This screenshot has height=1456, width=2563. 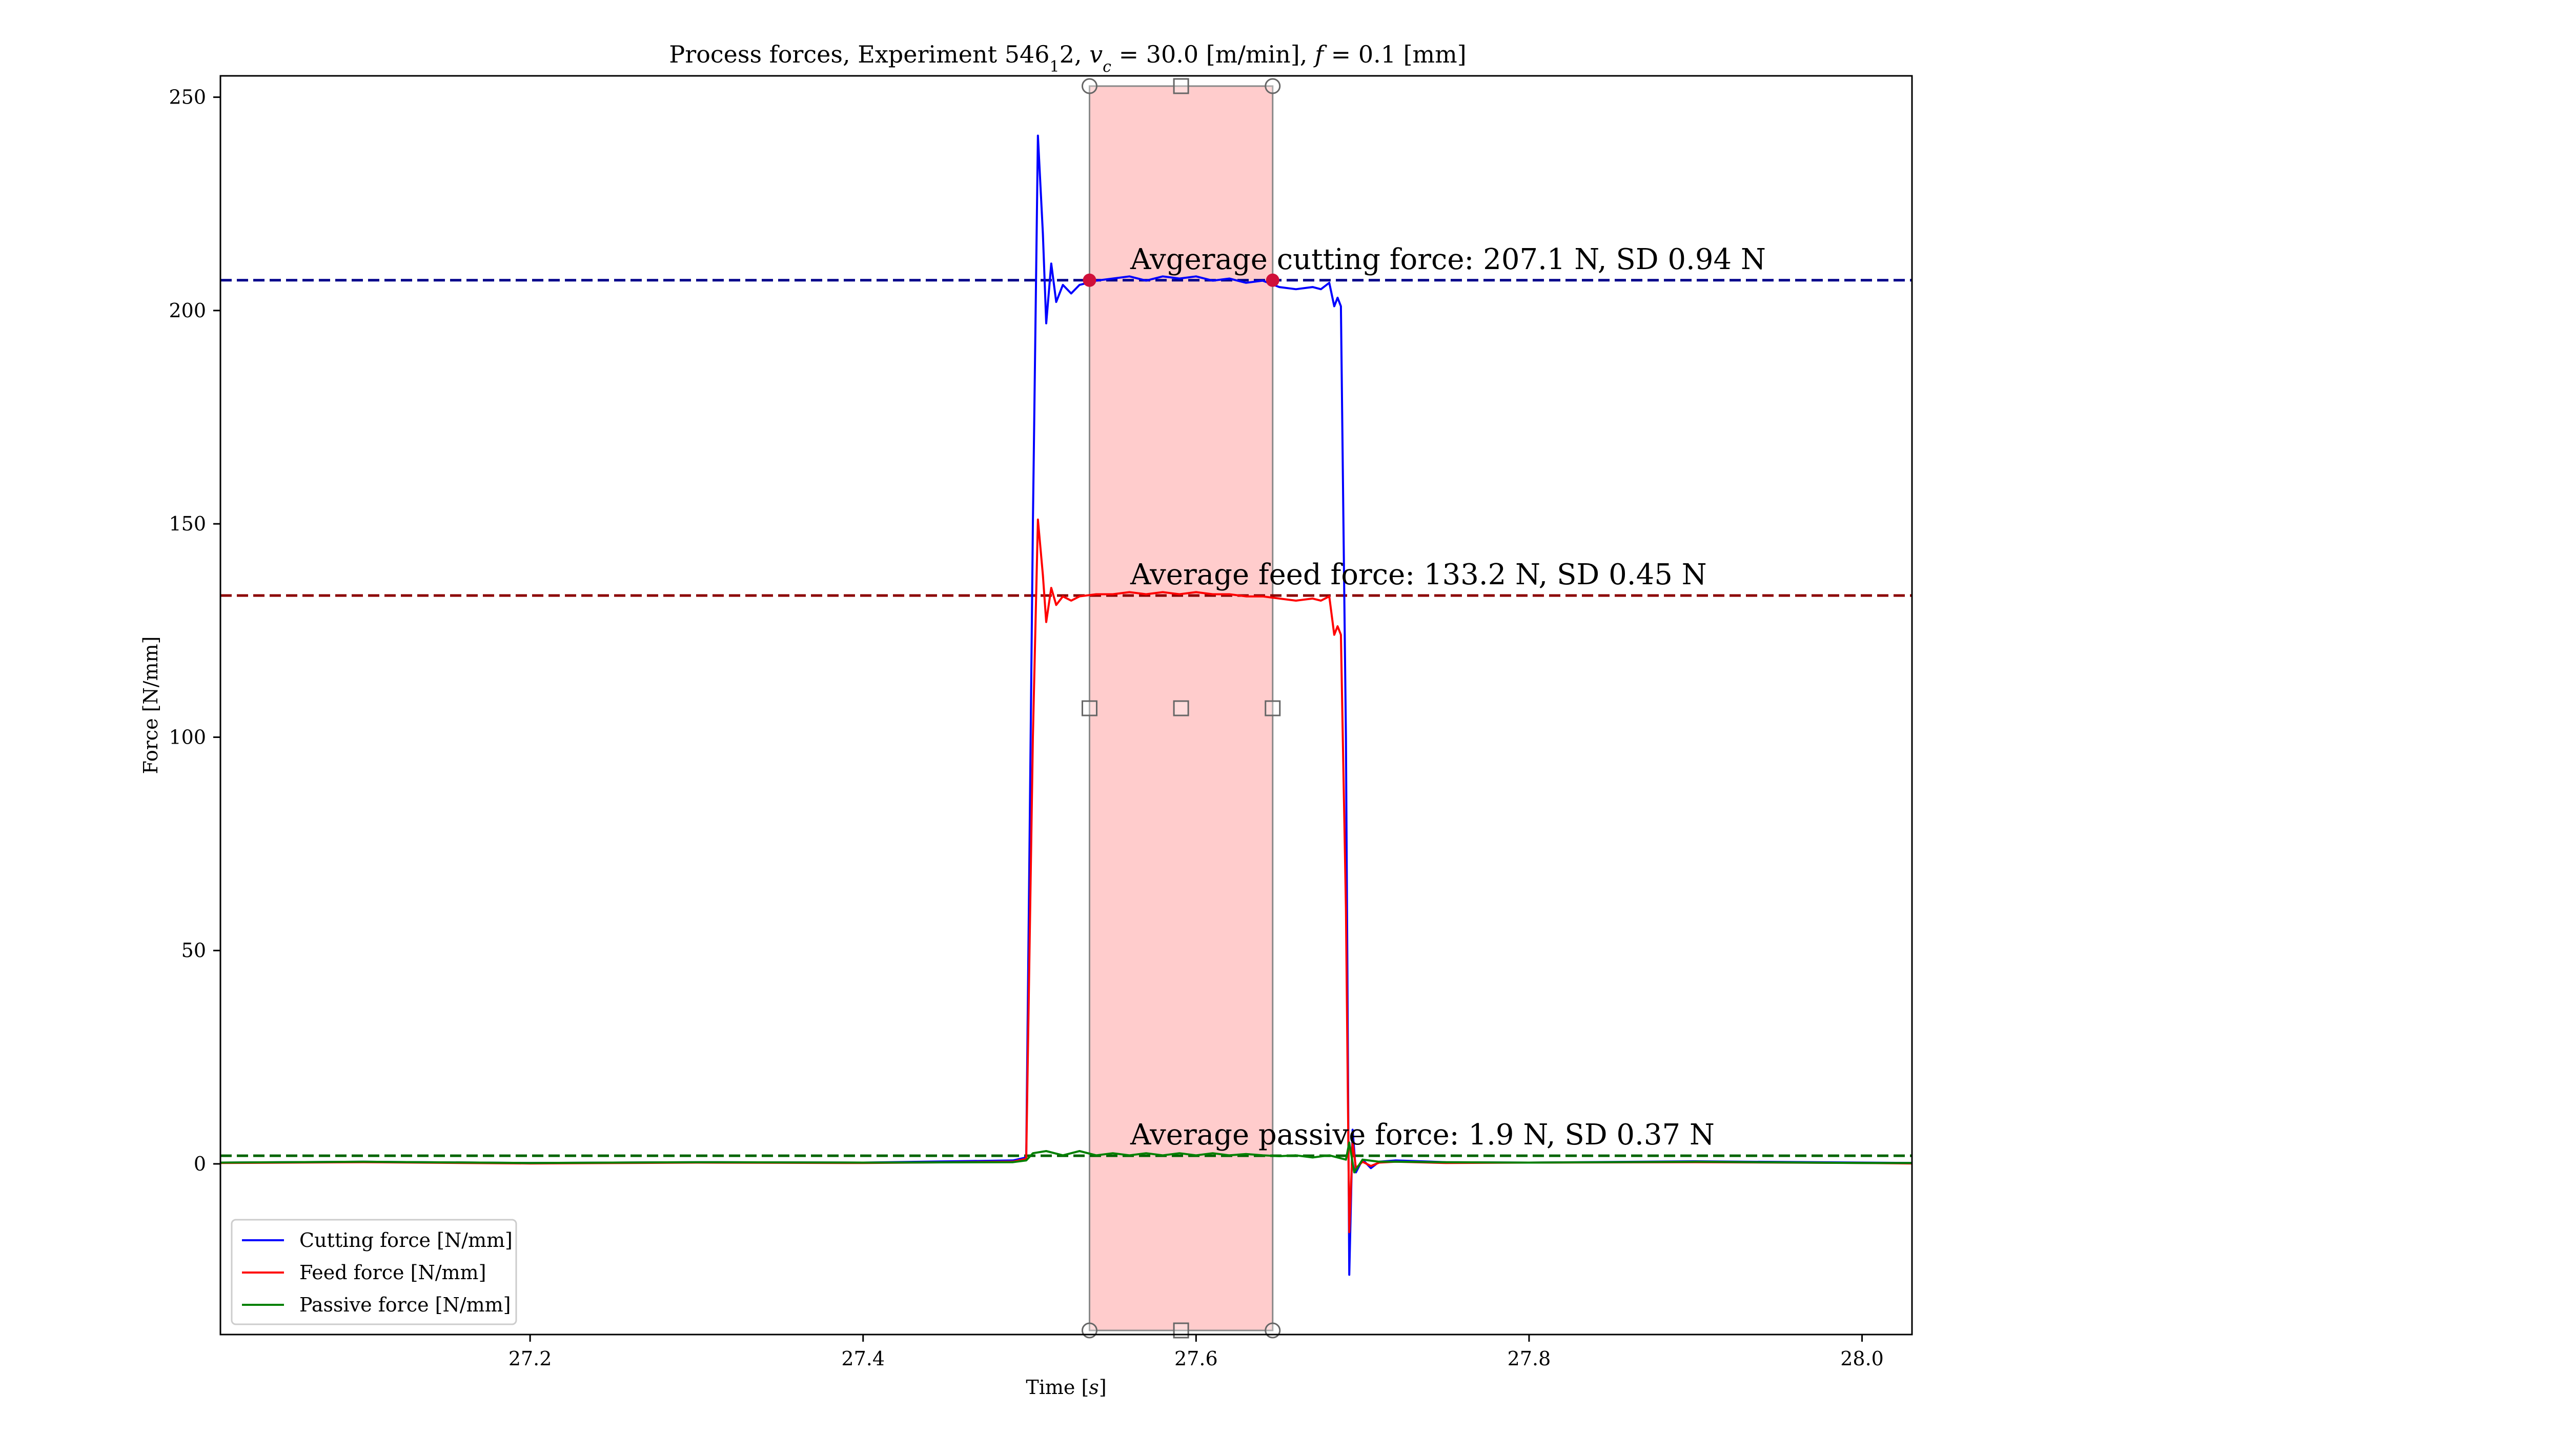 What do you see at coordinates (1422, 1135) in the screenshot?
I see `passive-mean-annotation: Average passive force: 1.9 N, SD 0.37 N` at bounding box center [1422, 1135].